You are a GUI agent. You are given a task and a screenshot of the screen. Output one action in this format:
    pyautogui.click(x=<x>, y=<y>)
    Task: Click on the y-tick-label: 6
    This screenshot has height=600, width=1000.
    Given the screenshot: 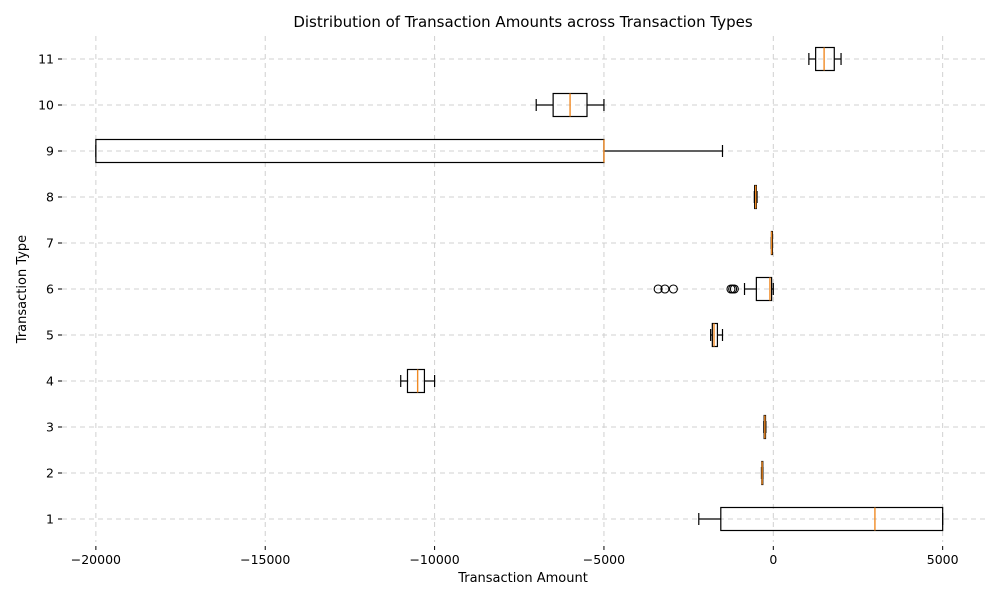 What is the action you would take?
    pyautogui.click(x=50, y=289)
    